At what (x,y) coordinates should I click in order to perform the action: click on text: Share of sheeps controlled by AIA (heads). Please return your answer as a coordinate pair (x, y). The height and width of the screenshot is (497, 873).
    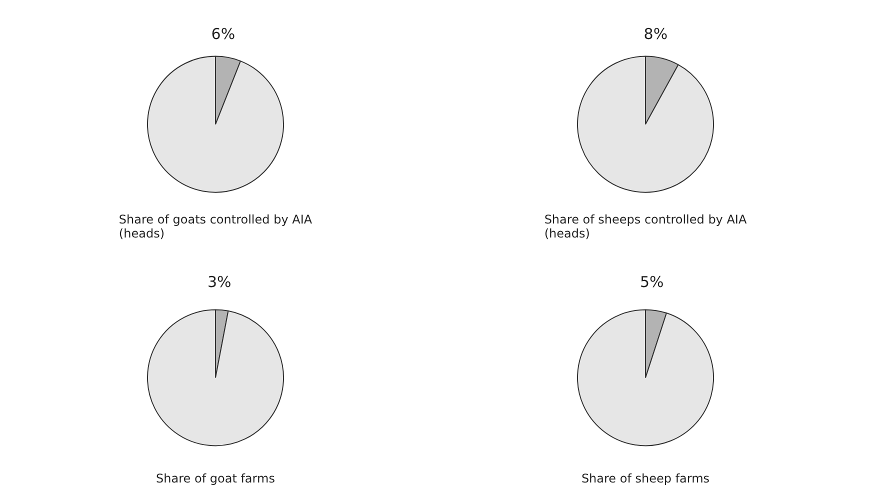
    Looking at the image, I should click on (646, 226).